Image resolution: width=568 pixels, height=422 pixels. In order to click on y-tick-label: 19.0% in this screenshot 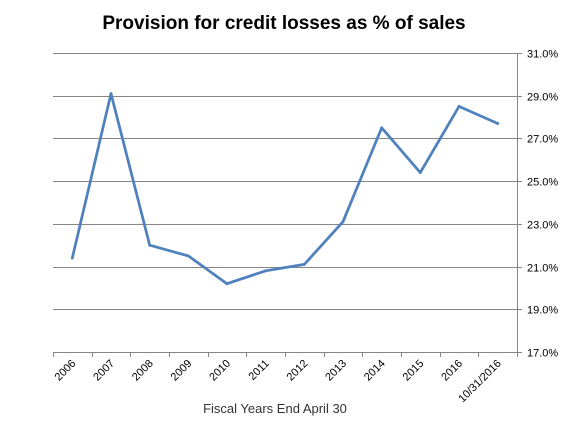, I will do `click(542, 311)`.